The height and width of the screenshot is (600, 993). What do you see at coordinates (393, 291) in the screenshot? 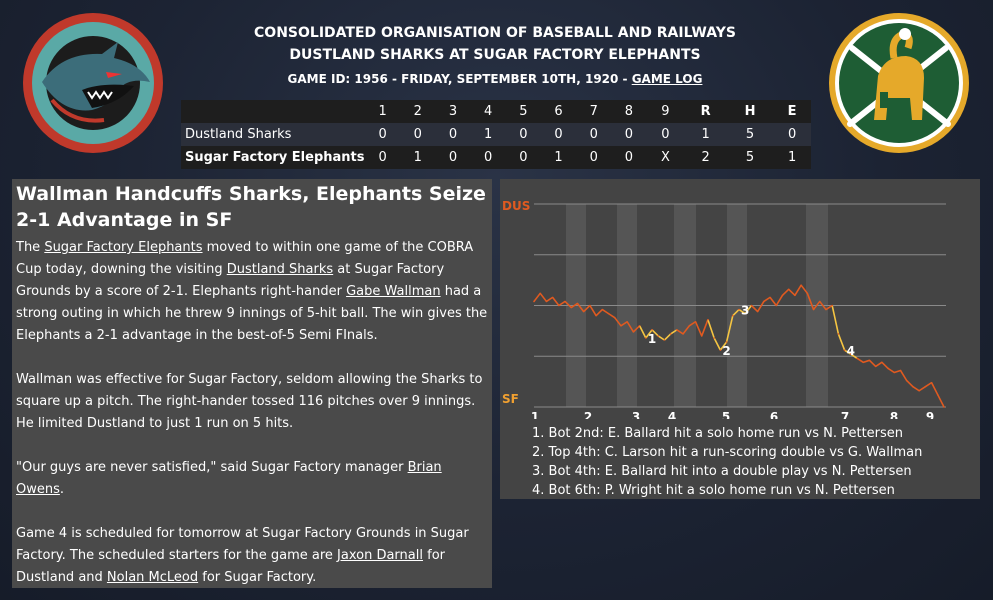
I see `article-link: Gabe Wallman` at bounding box center [393, 291].